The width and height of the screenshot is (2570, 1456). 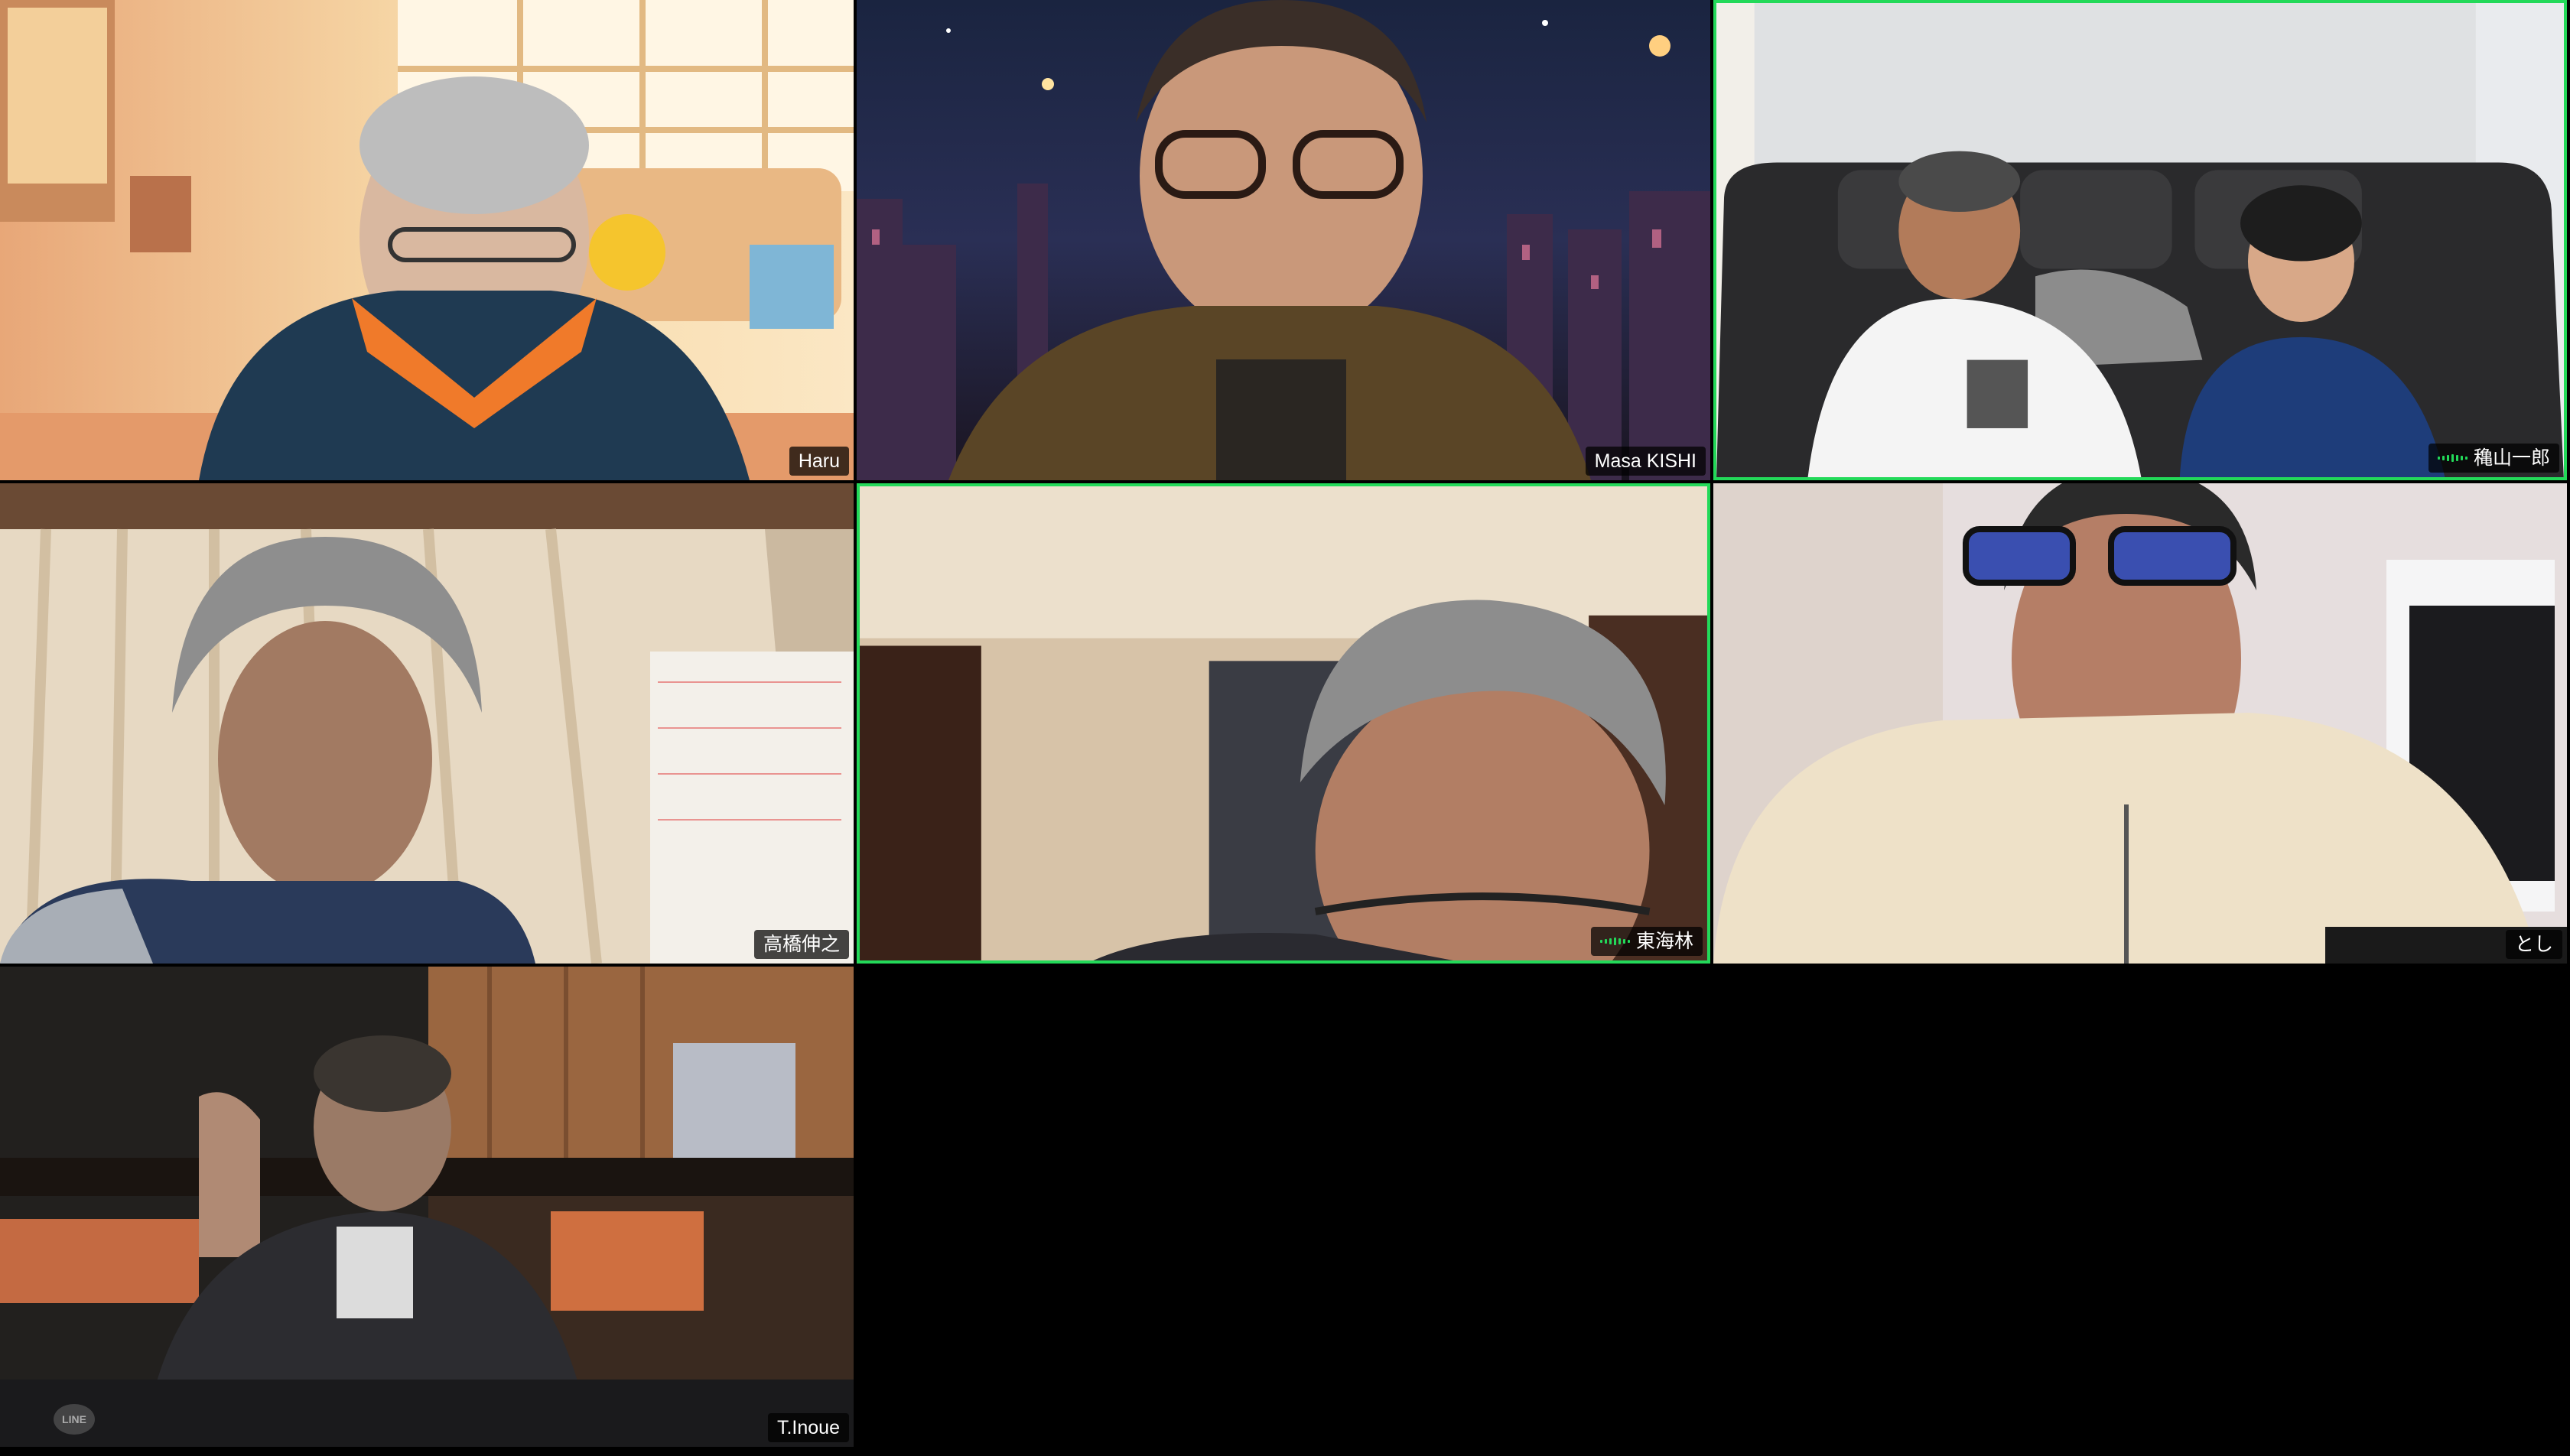 I want to click on participant-name-tag: 高橋伸之, so click(x=801, y=944).